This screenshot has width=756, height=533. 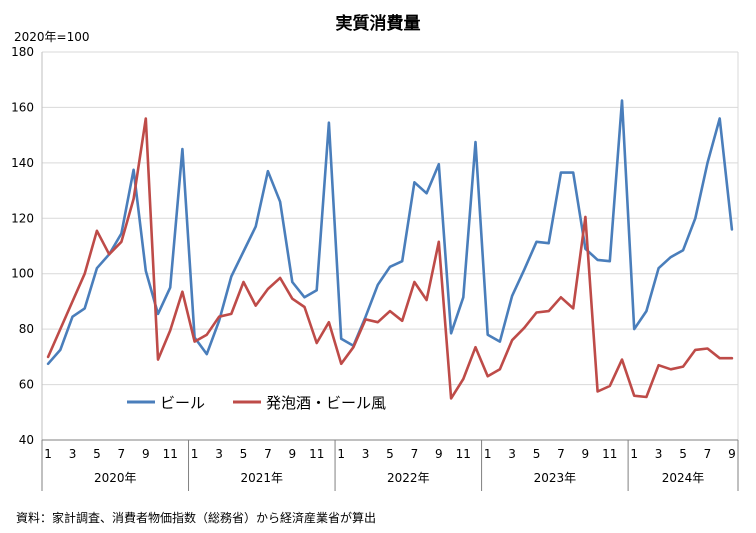 What do you see at coordinates (22, 52) in the screenshot?
I see `y-tick-label-180: 180` at bounding box center [22, 52].